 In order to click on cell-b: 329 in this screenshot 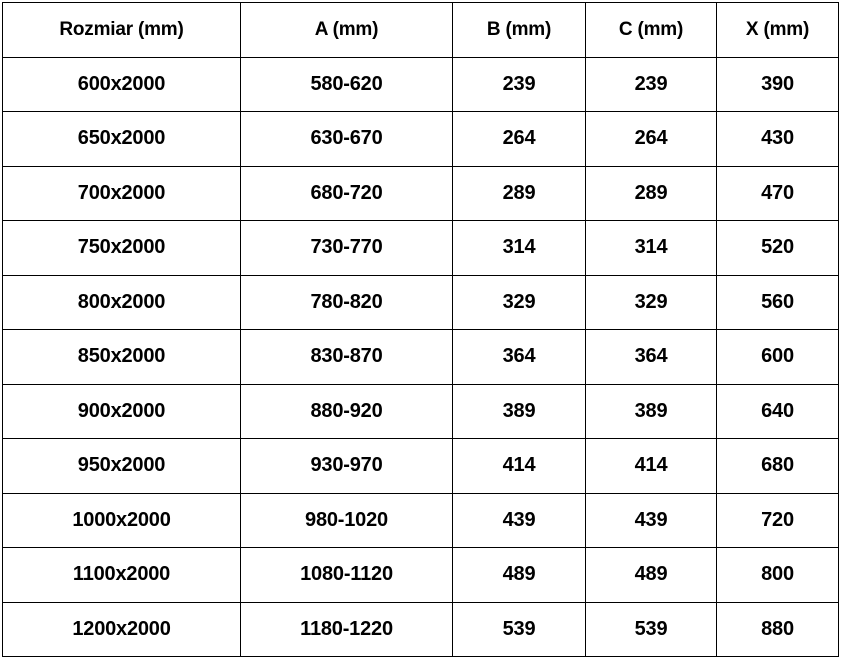, I will do `click(519, 302)`.